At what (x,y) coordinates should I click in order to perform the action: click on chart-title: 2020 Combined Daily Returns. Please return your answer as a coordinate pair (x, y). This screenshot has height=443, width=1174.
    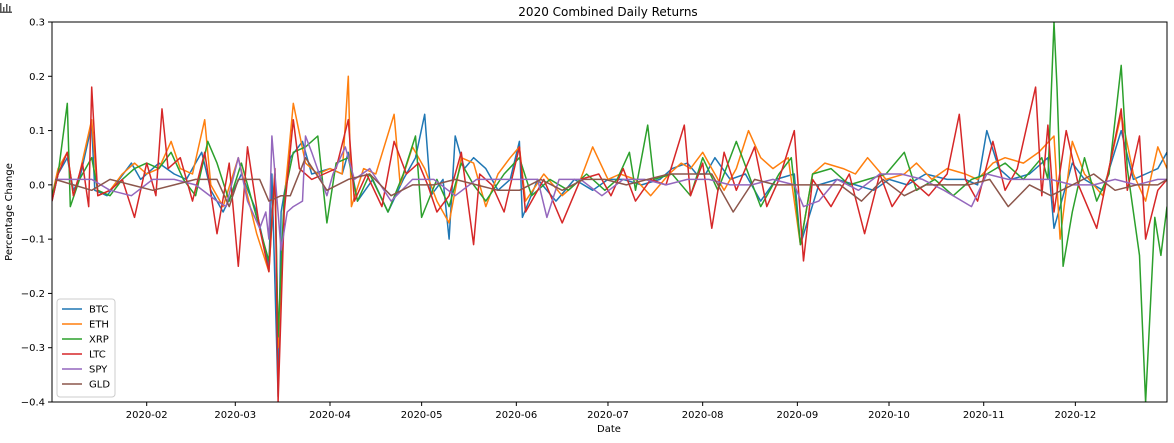
    Looking at the image, I should click on (607, 12).